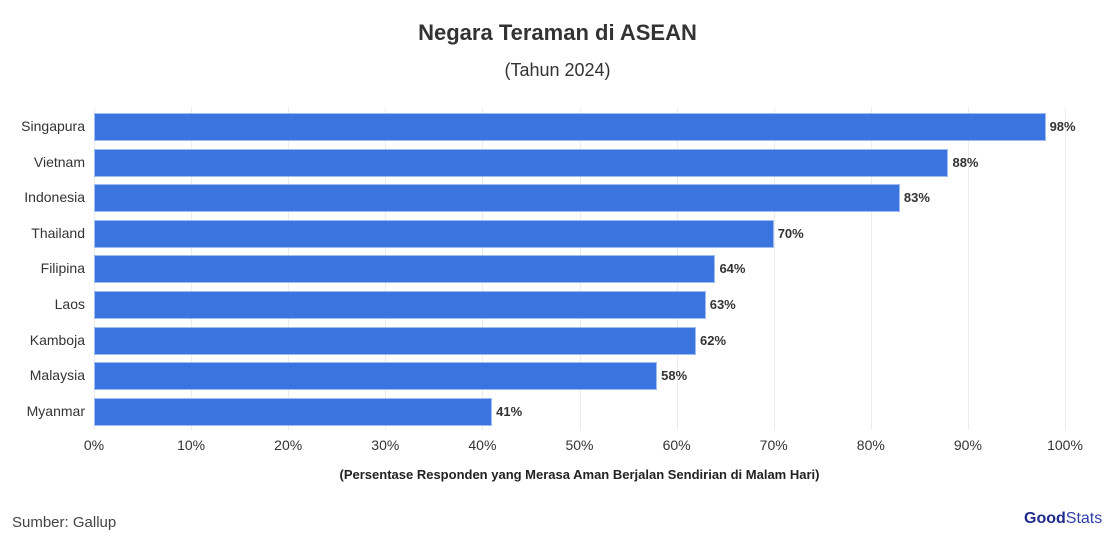 Image resolution: width=1115 pixels, height=548 pixels. What do you see at coordinates (53, 126) in the screenshot?
I see `category-label: Singapura` at bounding box center [53, 126].